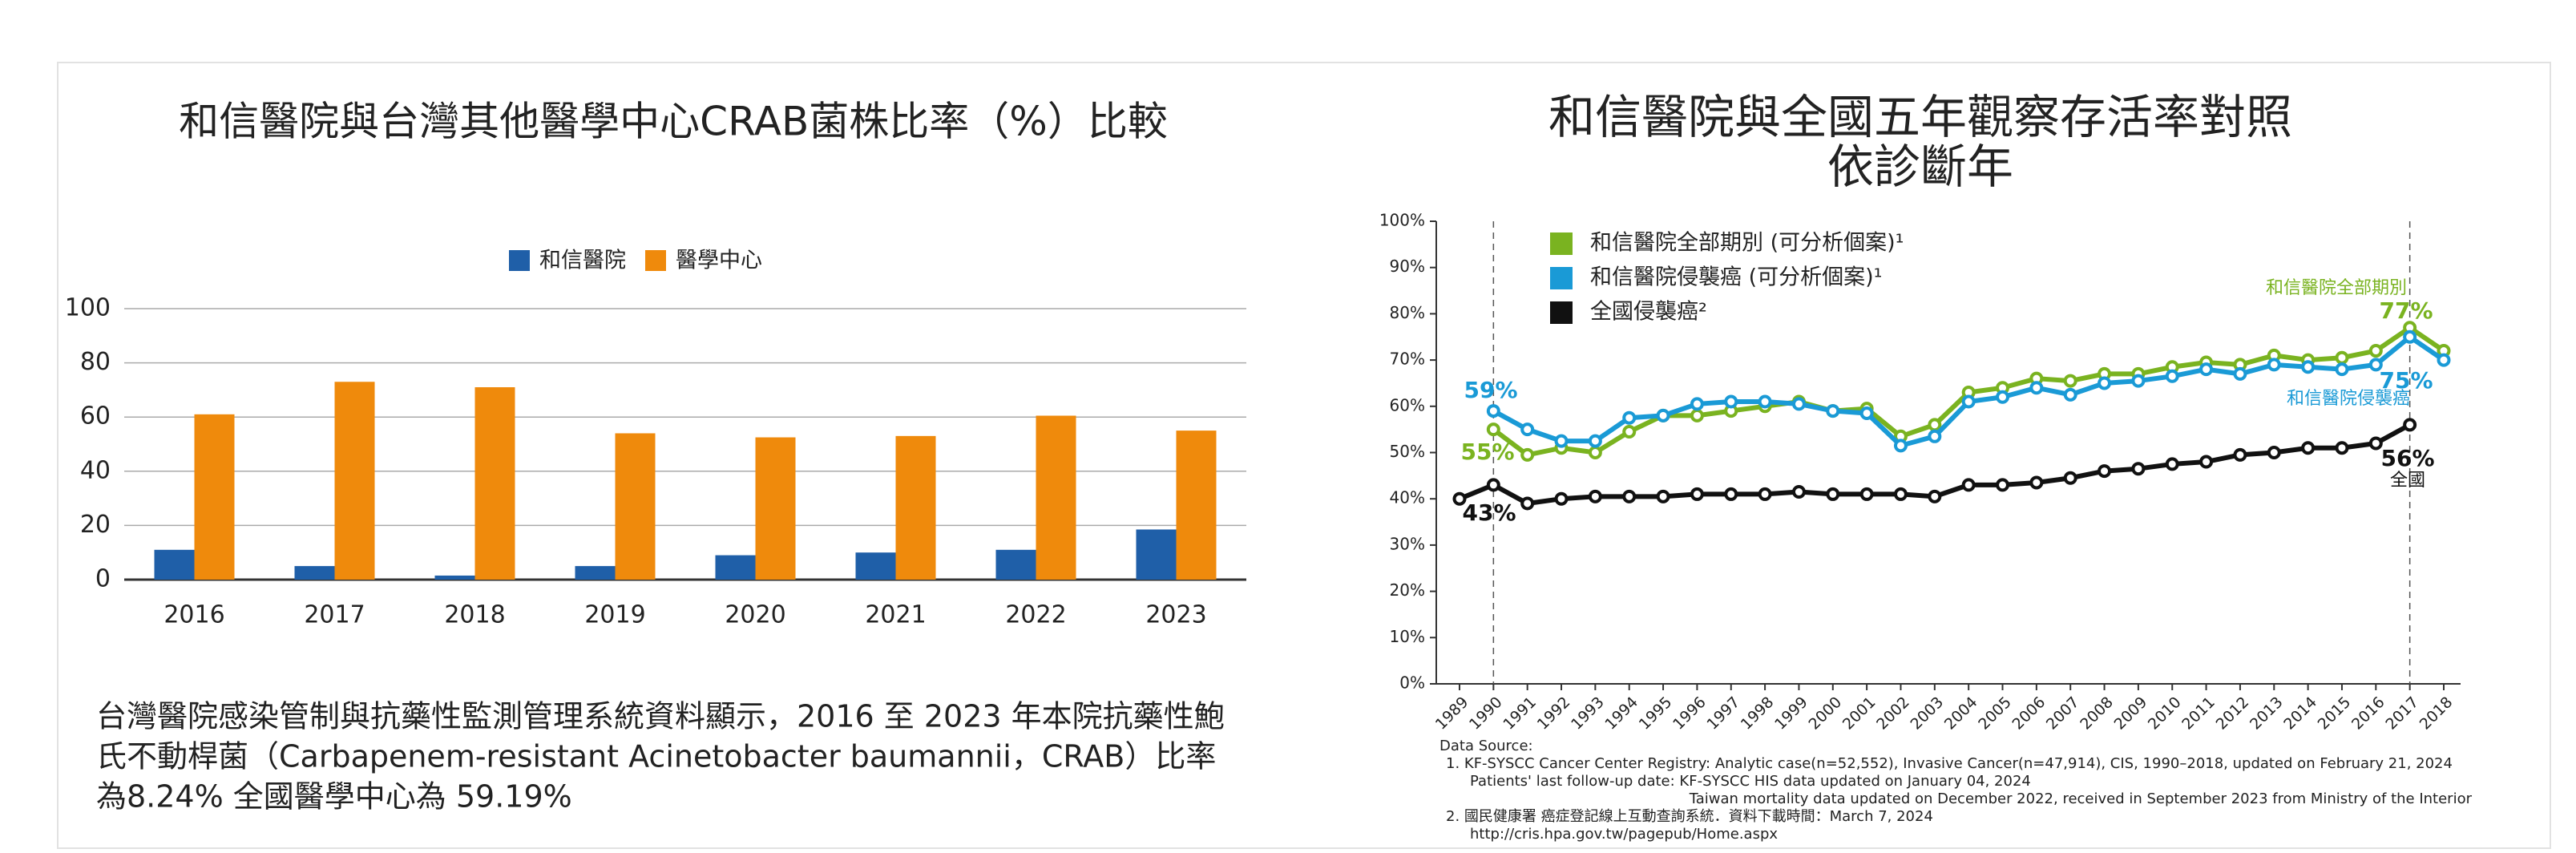  I want to click on x-tick-label: 2019, so click(615, 615).